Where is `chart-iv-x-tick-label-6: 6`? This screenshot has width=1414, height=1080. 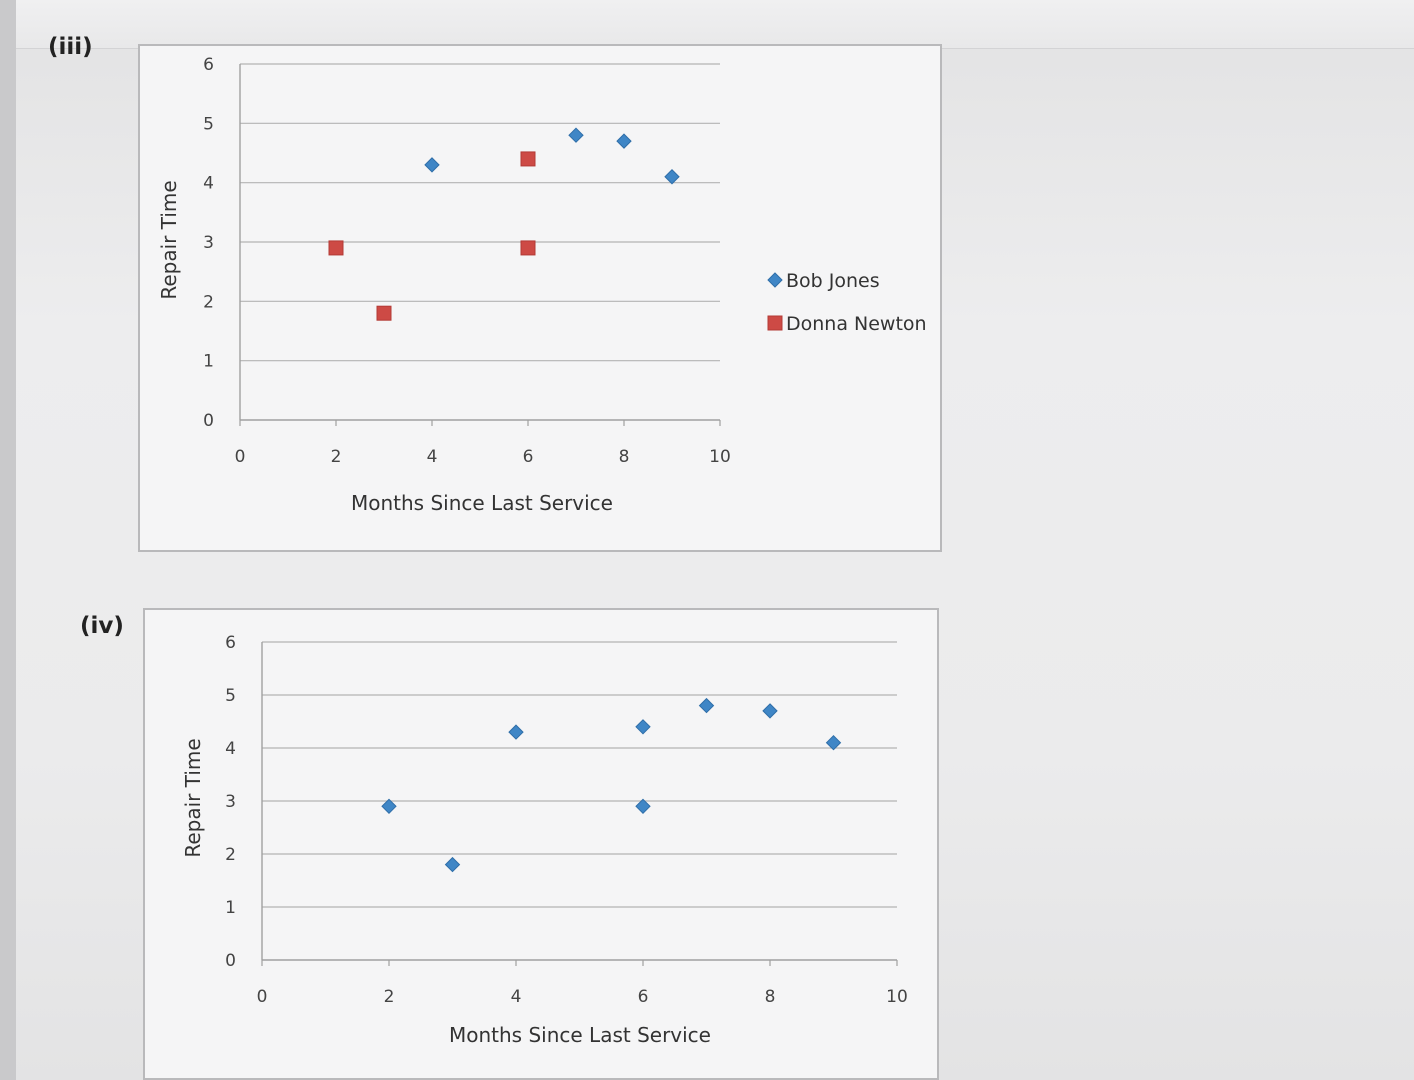
chart-iv-x-tick-label-6: 6 is located at coordinates (643, 997).